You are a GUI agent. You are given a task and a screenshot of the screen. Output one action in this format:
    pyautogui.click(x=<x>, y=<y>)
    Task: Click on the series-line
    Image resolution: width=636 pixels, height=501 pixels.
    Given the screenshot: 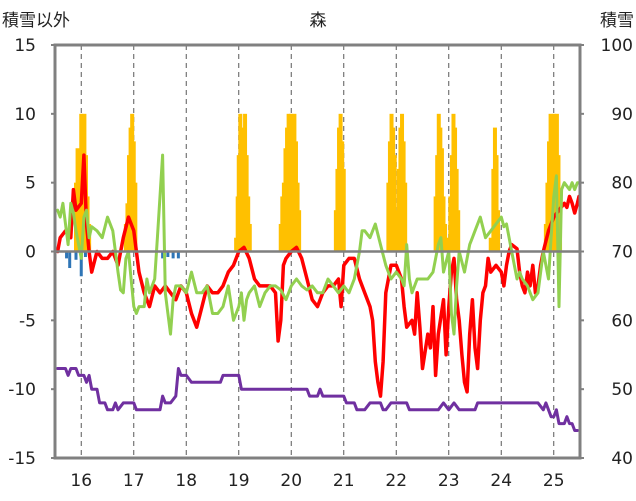 What is the action you would take?
    pyautogui.click(x=317, y=399)
    